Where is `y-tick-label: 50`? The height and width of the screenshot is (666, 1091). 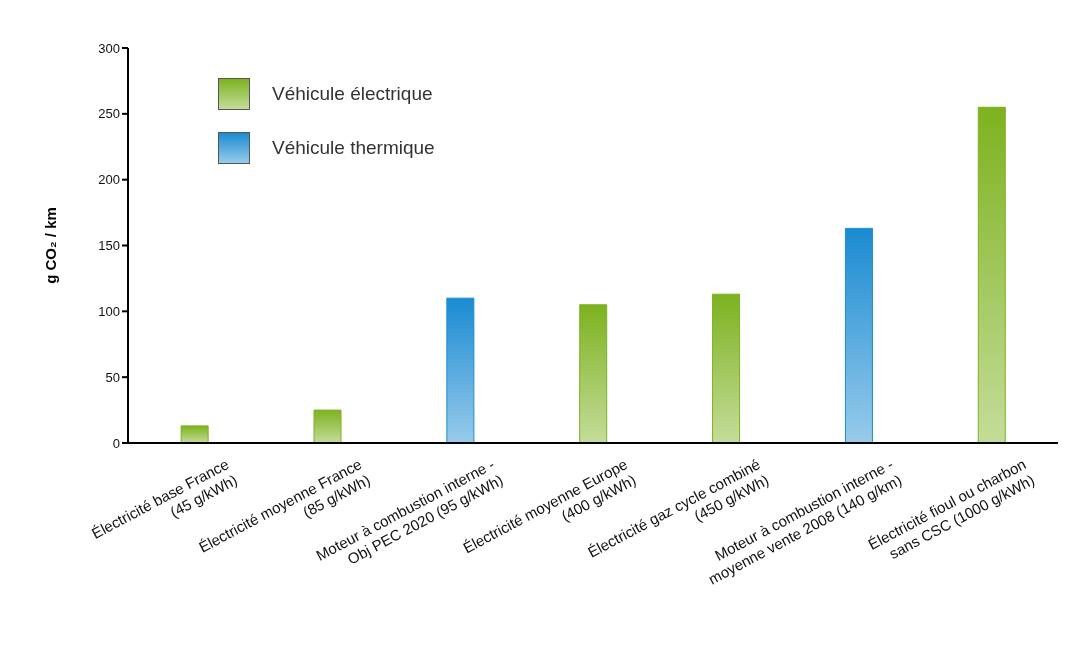
y-tick-label: 50 is located at coordinates (112, 377).